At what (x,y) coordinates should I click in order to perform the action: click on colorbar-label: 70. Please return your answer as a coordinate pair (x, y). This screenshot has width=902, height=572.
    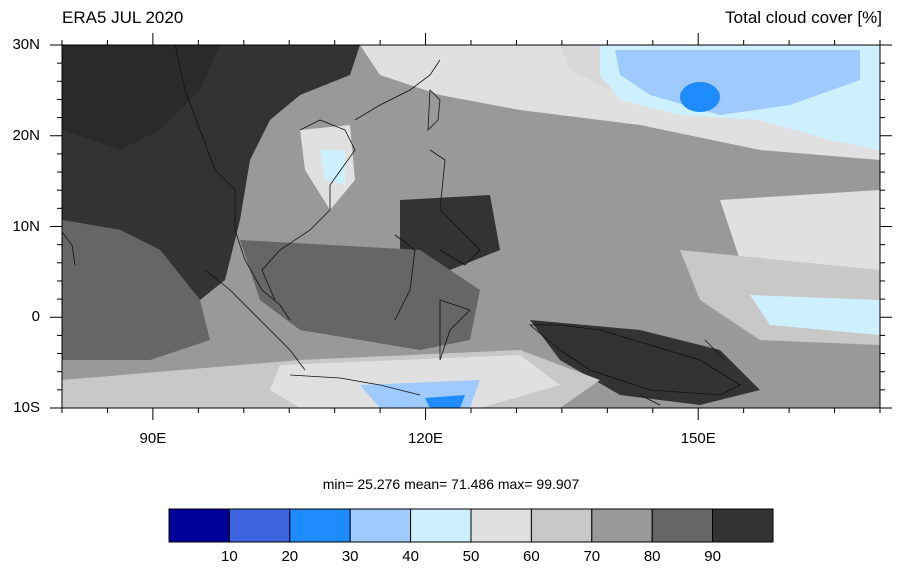
    Looking at the image, I should click on (592, 556).